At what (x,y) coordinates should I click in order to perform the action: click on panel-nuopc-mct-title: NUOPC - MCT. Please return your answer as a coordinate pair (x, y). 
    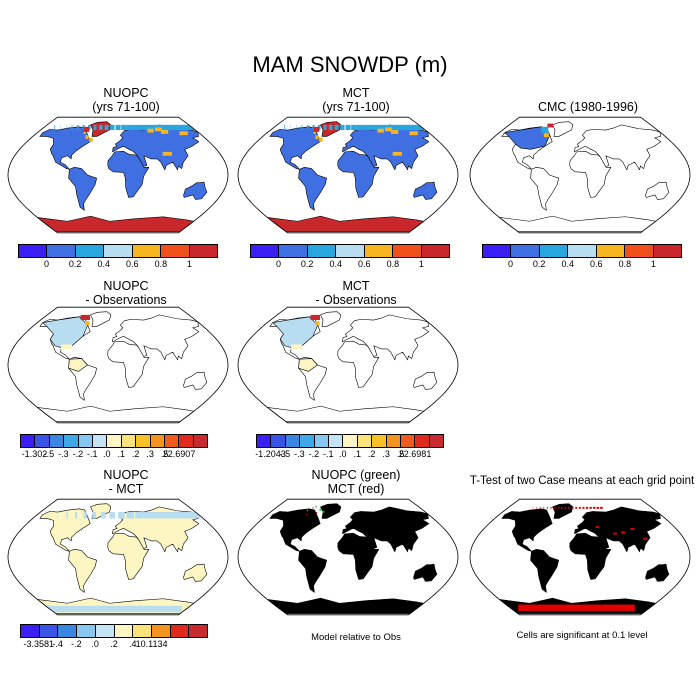
    Looking at the image, I should click on (126, 482).